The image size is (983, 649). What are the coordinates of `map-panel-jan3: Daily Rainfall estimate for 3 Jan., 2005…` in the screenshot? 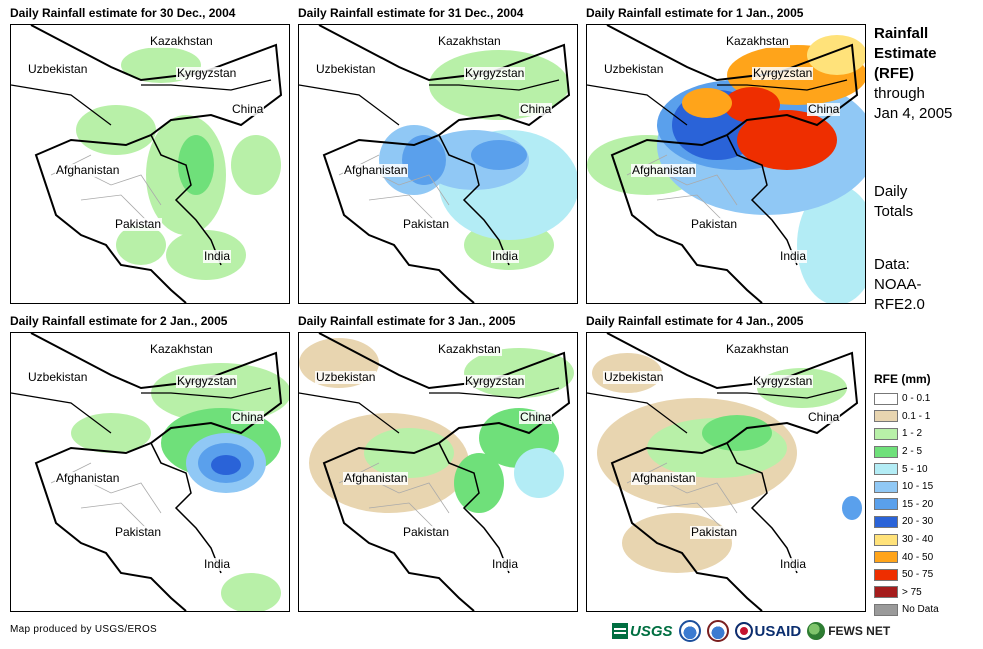 It's located at (438, 464).